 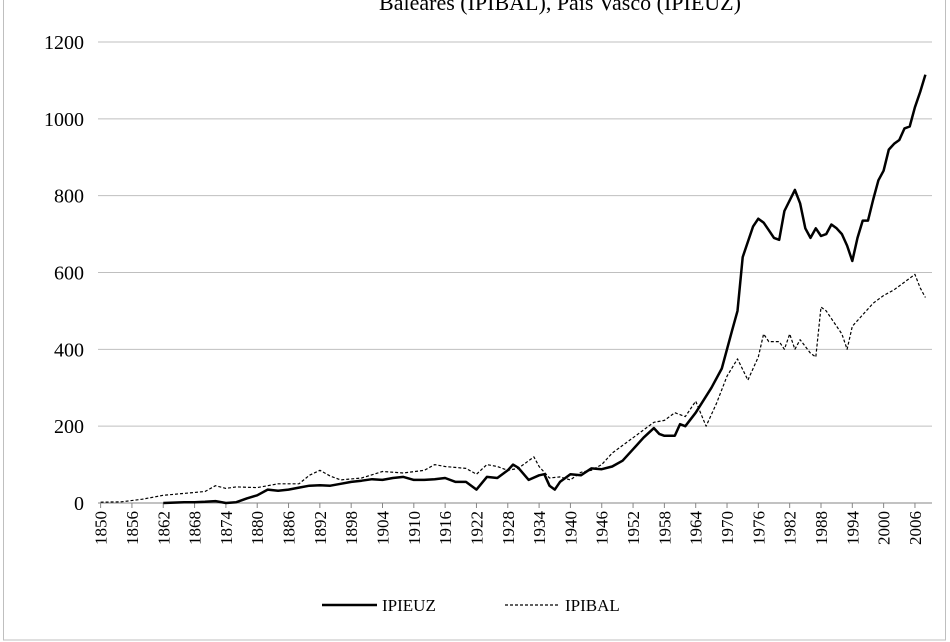 What do you see at coordinates (602, 528) in the screenshot?
I see `x-tick-label: 1946` at bounding box center [602, 528].